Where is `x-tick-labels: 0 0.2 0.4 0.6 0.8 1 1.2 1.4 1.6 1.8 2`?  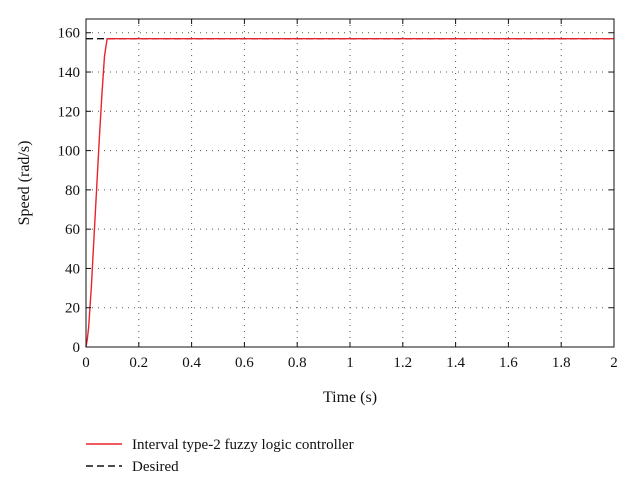 x-tick-labels: 0 0.2 0.4 0.6 0.8 1 1.2 1.4 1.6 1.8 2 is located at coordinates (350, 363).